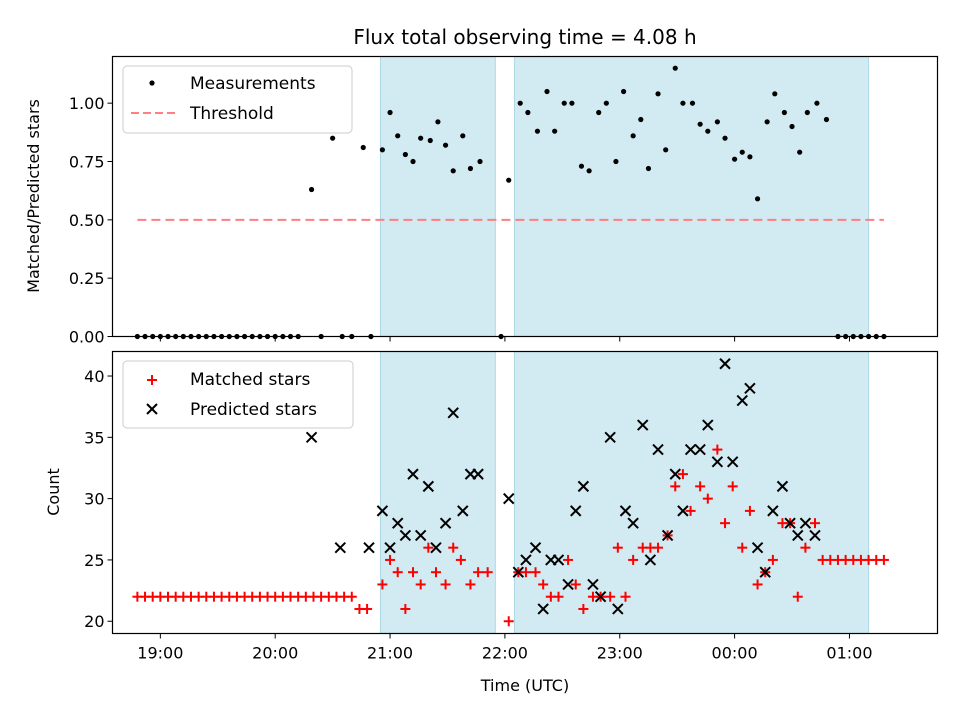 The width and height of the screenshot is (960, 720). Describe the element at coordinates (87, 162) in the screenshot. I see `y-tick-label: 0.75` at that location.